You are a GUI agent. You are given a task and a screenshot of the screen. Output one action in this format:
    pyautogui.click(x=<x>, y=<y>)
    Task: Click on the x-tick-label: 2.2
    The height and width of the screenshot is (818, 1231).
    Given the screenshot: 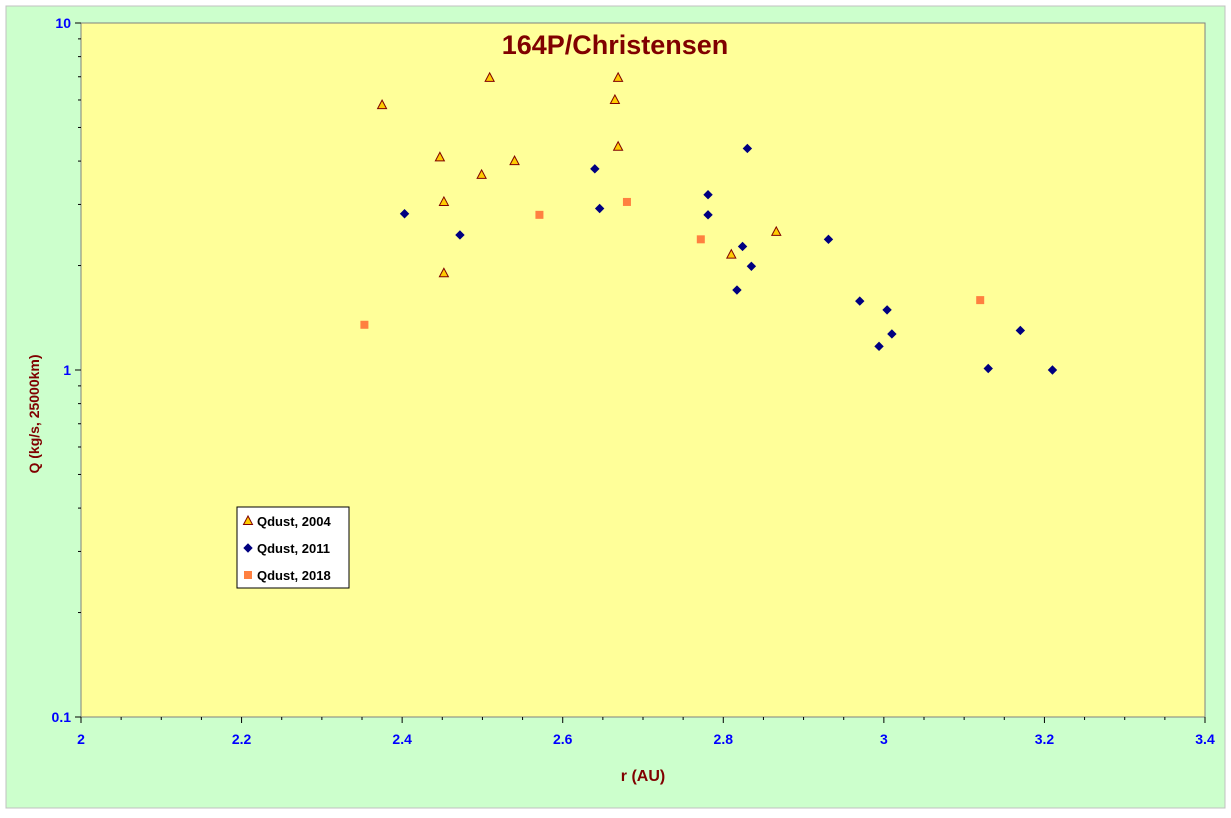 What is the action you would take?
    pyautogui.click(x=242, y=739)
    